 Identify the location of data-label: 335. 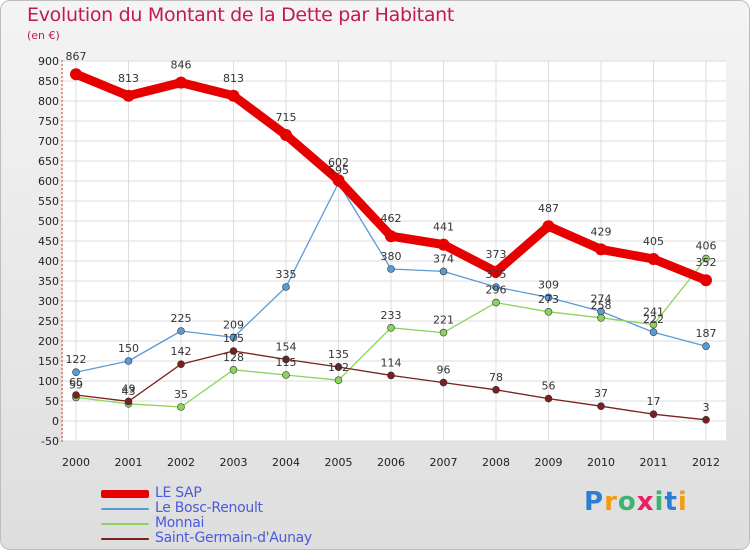
(496, 274).